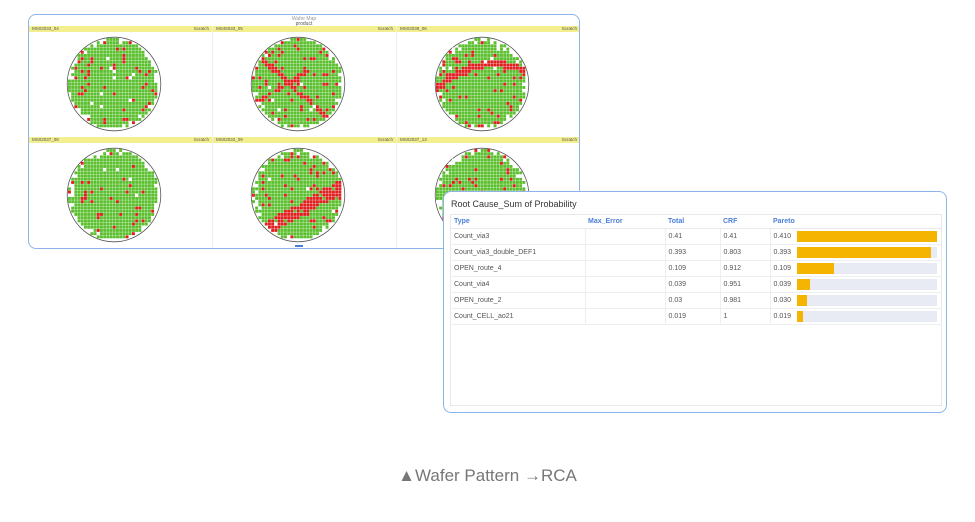  Describe the element at coordinates (121, 192) in the screenshot. I see `wafer-cell: MS02037_08 Scratch` at that location.